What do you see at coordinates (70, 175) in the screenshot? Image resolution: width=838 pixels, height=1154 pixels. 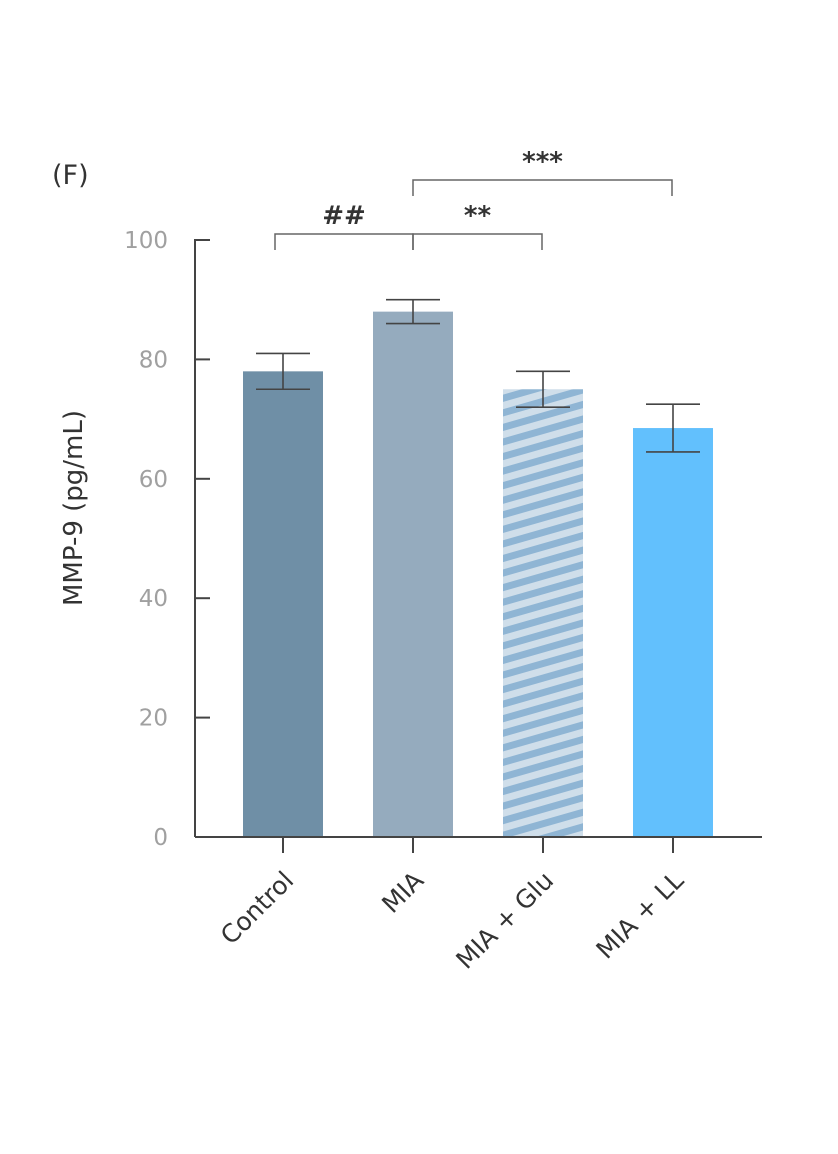 I see `panel-label: (F)` at bounding box center [70, 175].